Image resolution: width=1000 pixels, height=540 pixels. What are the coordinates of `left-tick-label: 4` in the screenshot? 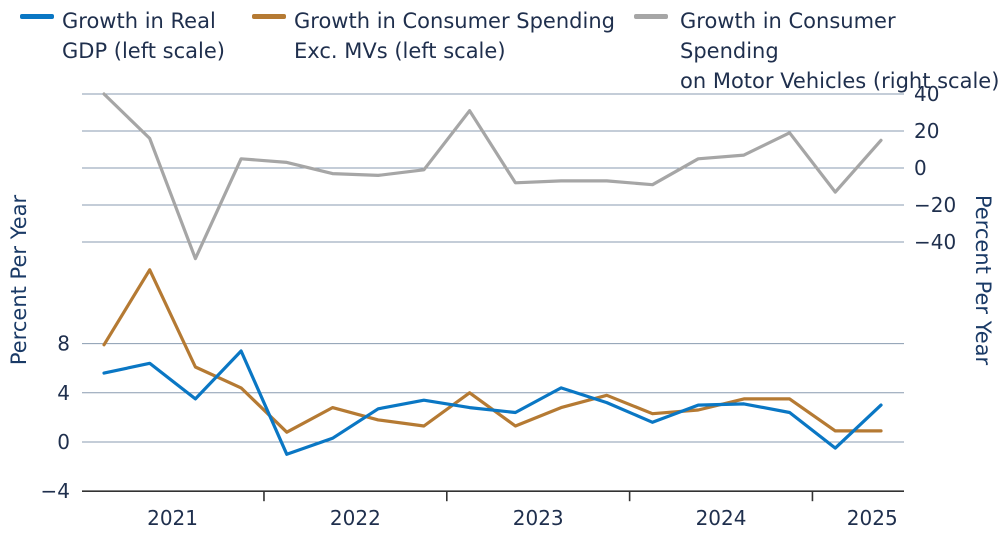 It's located at (63, 393).